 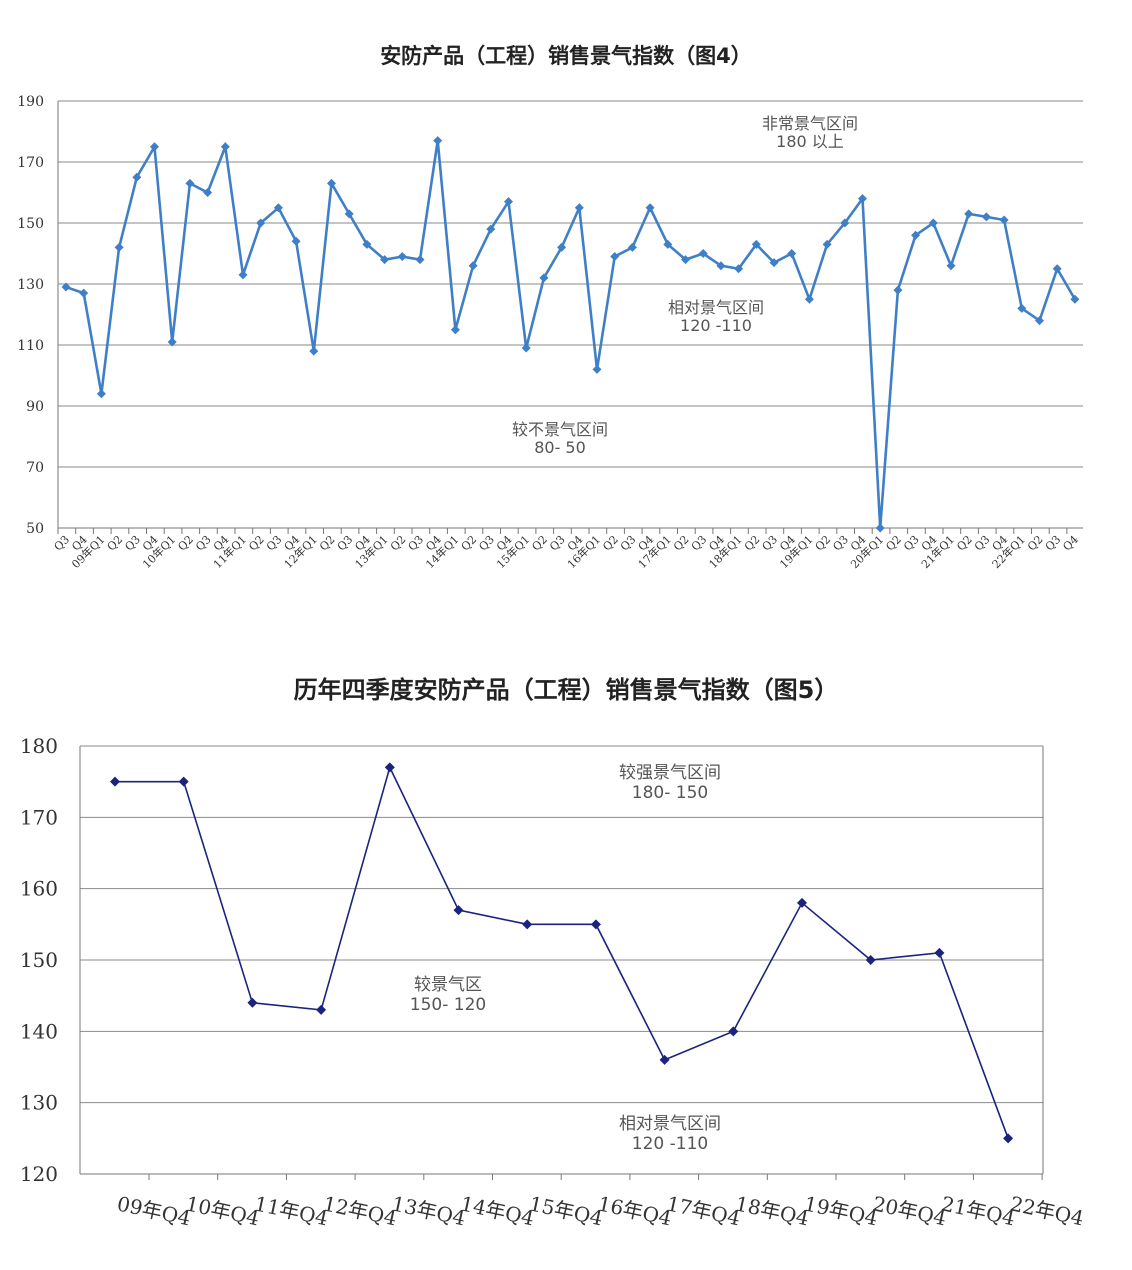 I want to click on y-tick-label: 70, so click(x=35, y=468).